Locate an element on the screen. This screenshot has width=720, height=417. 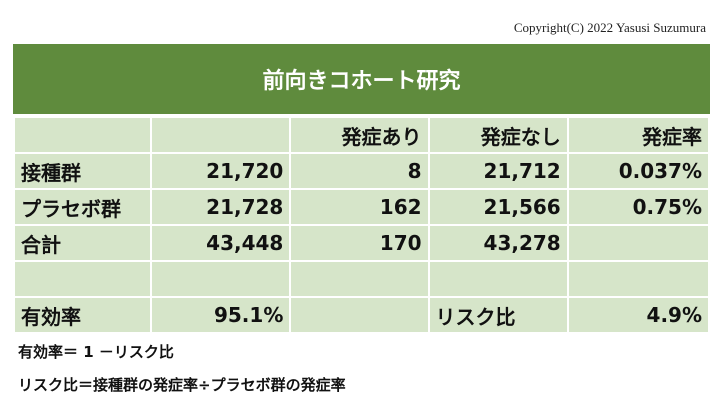
table-row: プラセボ群 21,728 162 21,566 0.75% is located at coordinates (361, 207).